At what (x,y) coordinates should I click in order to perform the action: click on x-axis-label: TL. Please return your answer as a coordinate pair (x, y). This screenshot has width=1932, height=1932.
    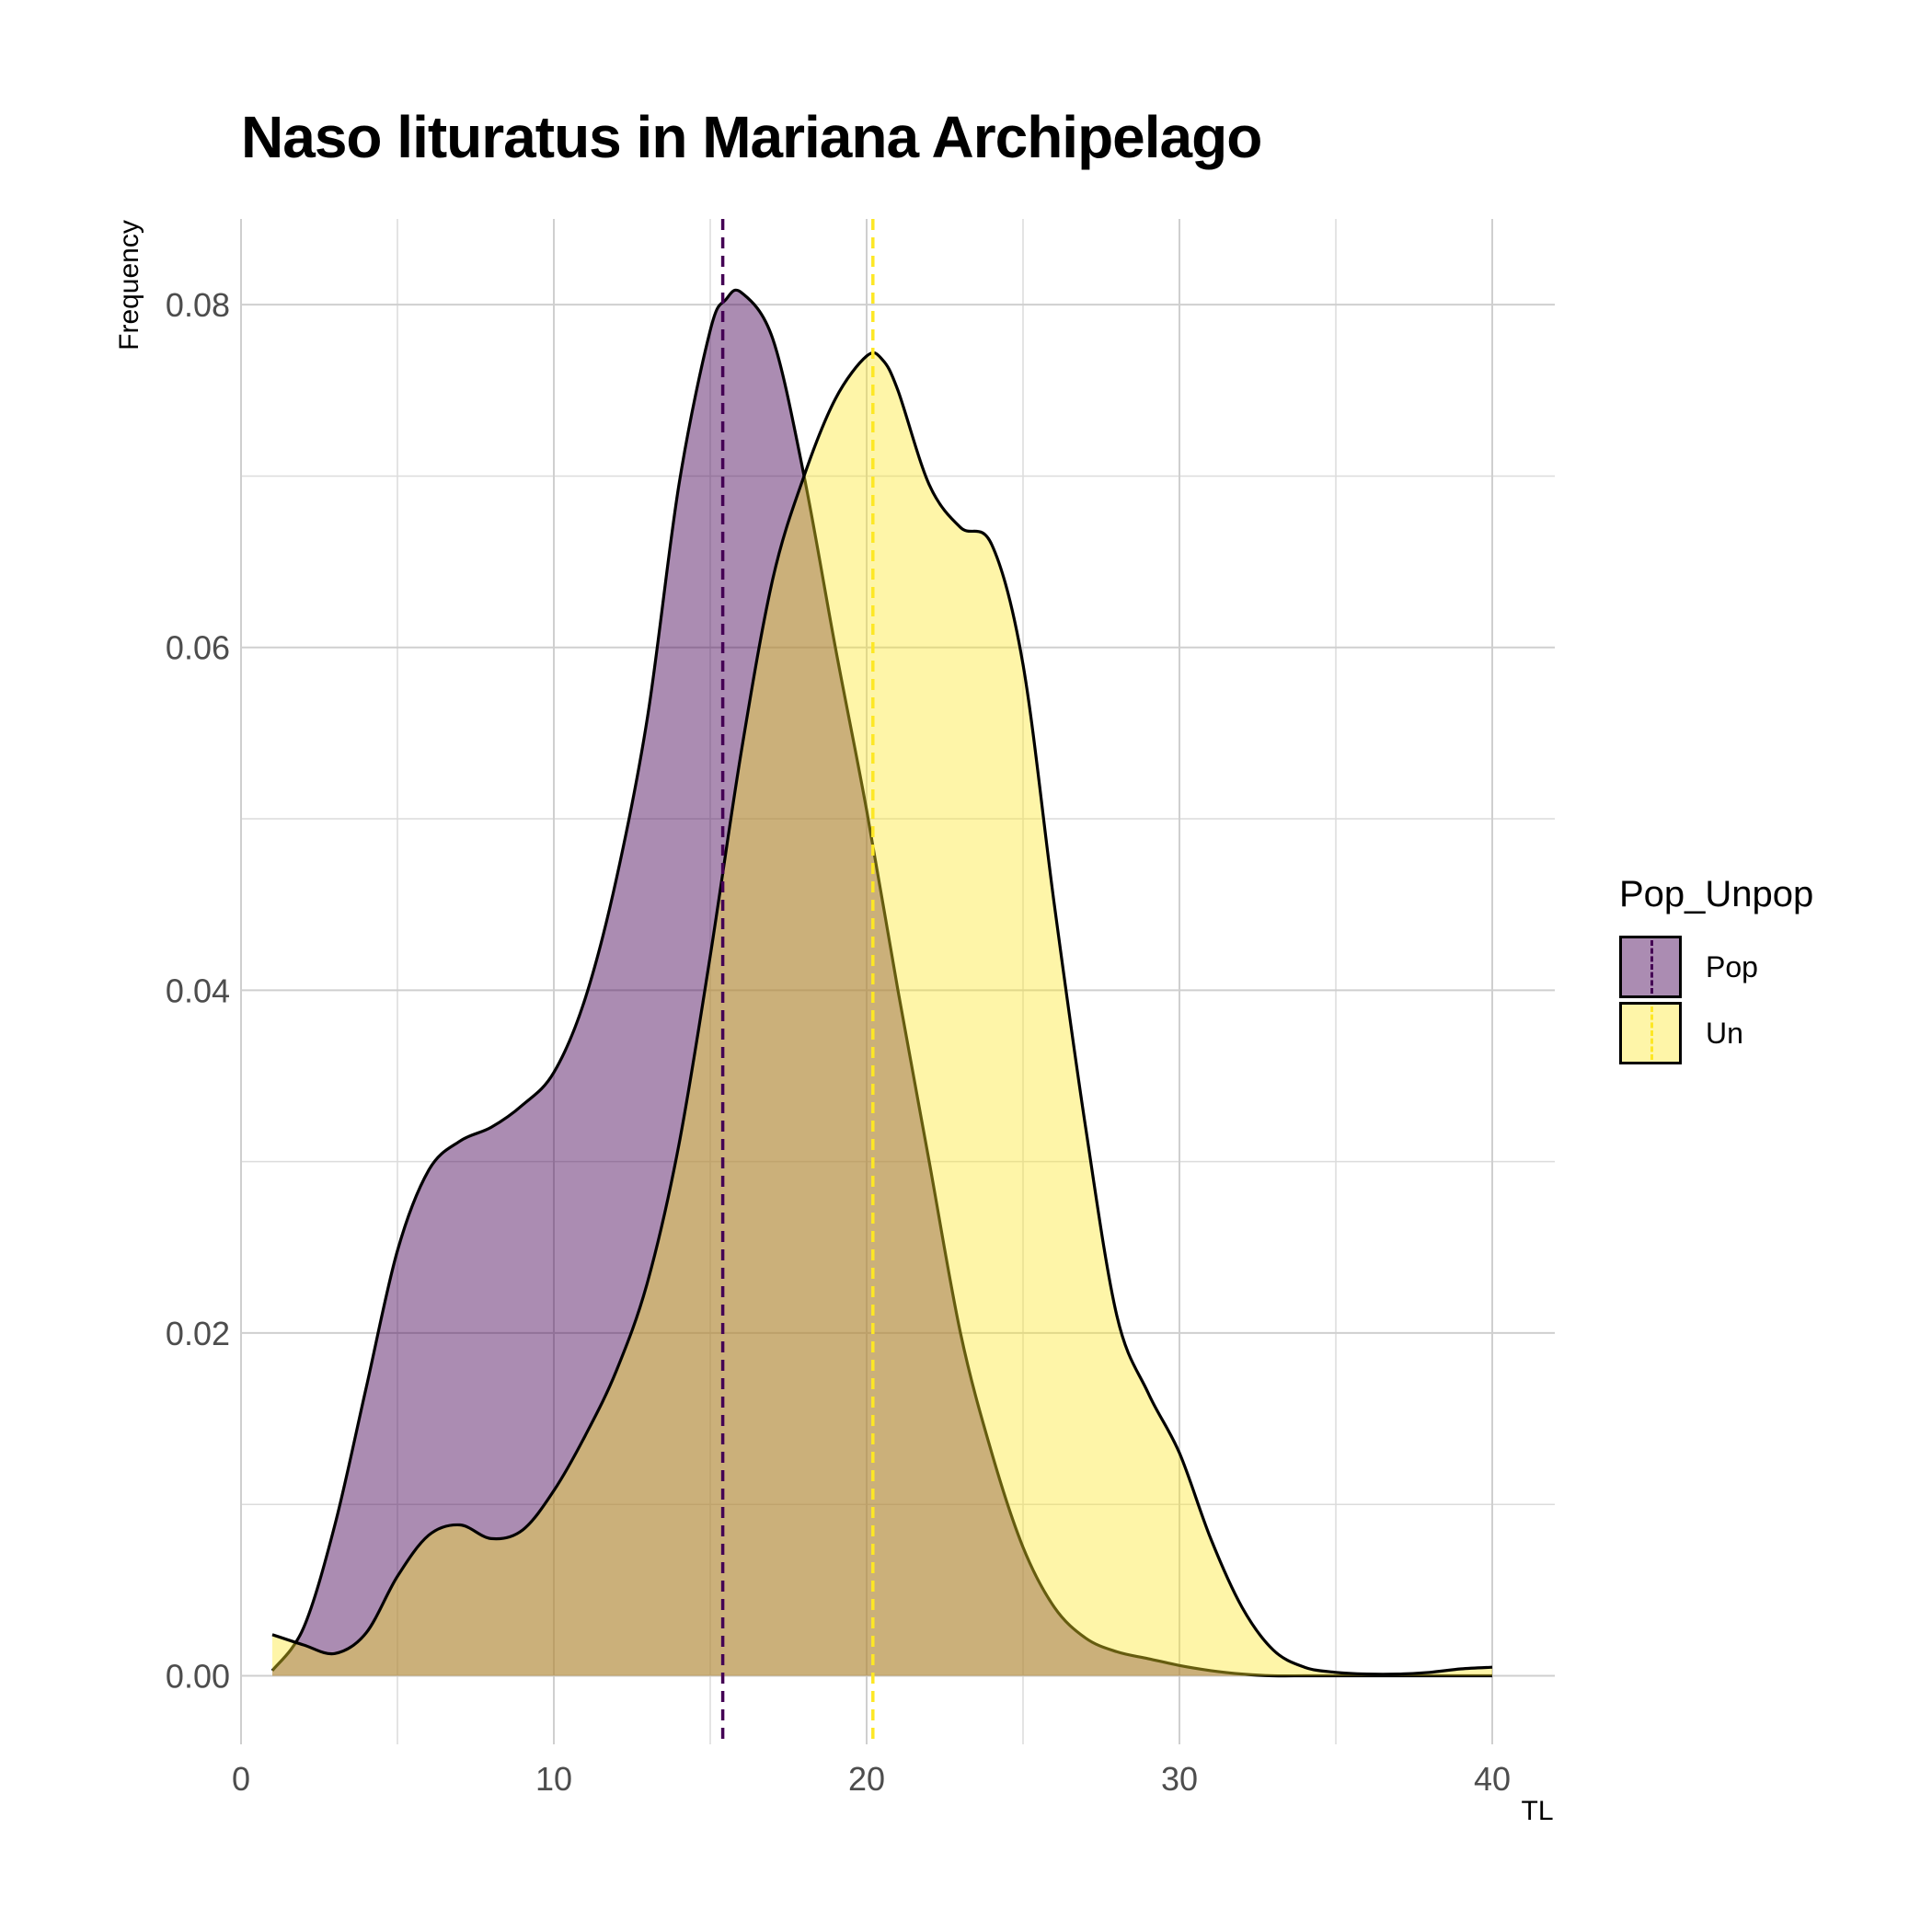
    Looking at the image, I should click on (1537, 1811).